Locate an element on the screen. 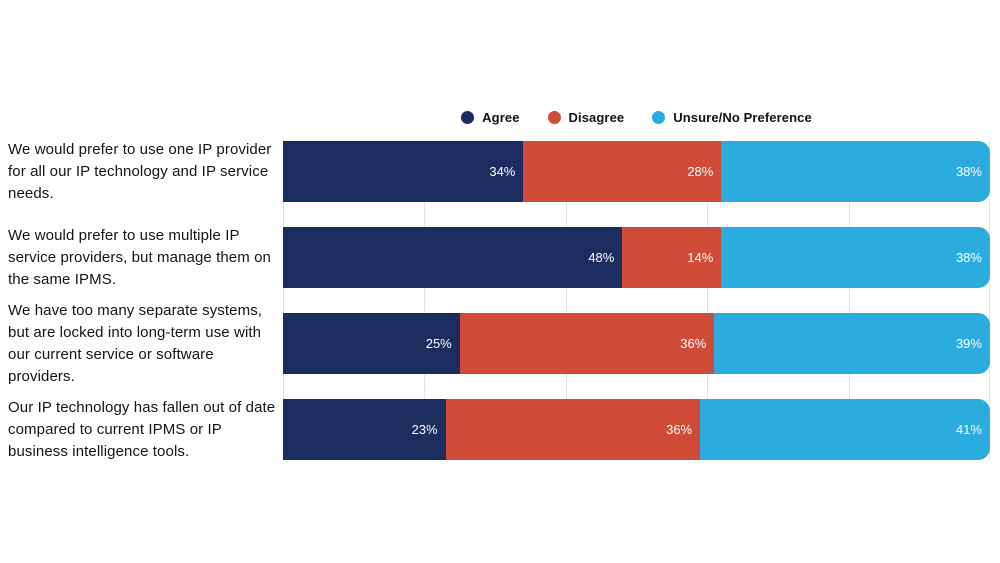 The width and height of the screenshot is (1000, 563). bar-value-label: 48% is located at coordinates (601, 257).